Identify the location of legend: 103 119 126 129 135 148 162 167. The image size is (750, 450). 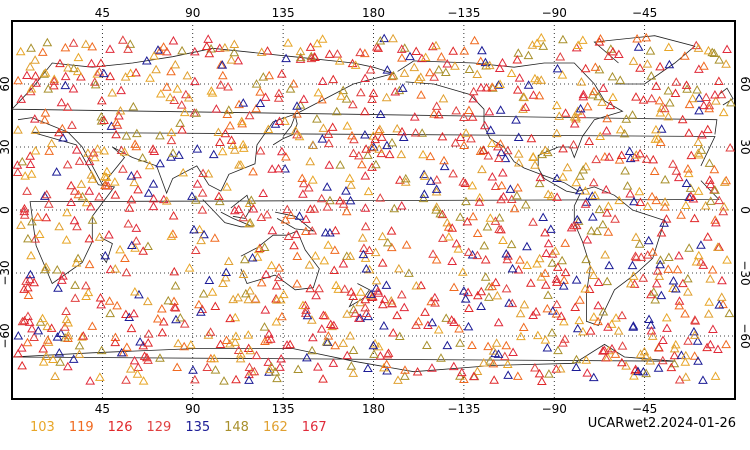
(185, 425).